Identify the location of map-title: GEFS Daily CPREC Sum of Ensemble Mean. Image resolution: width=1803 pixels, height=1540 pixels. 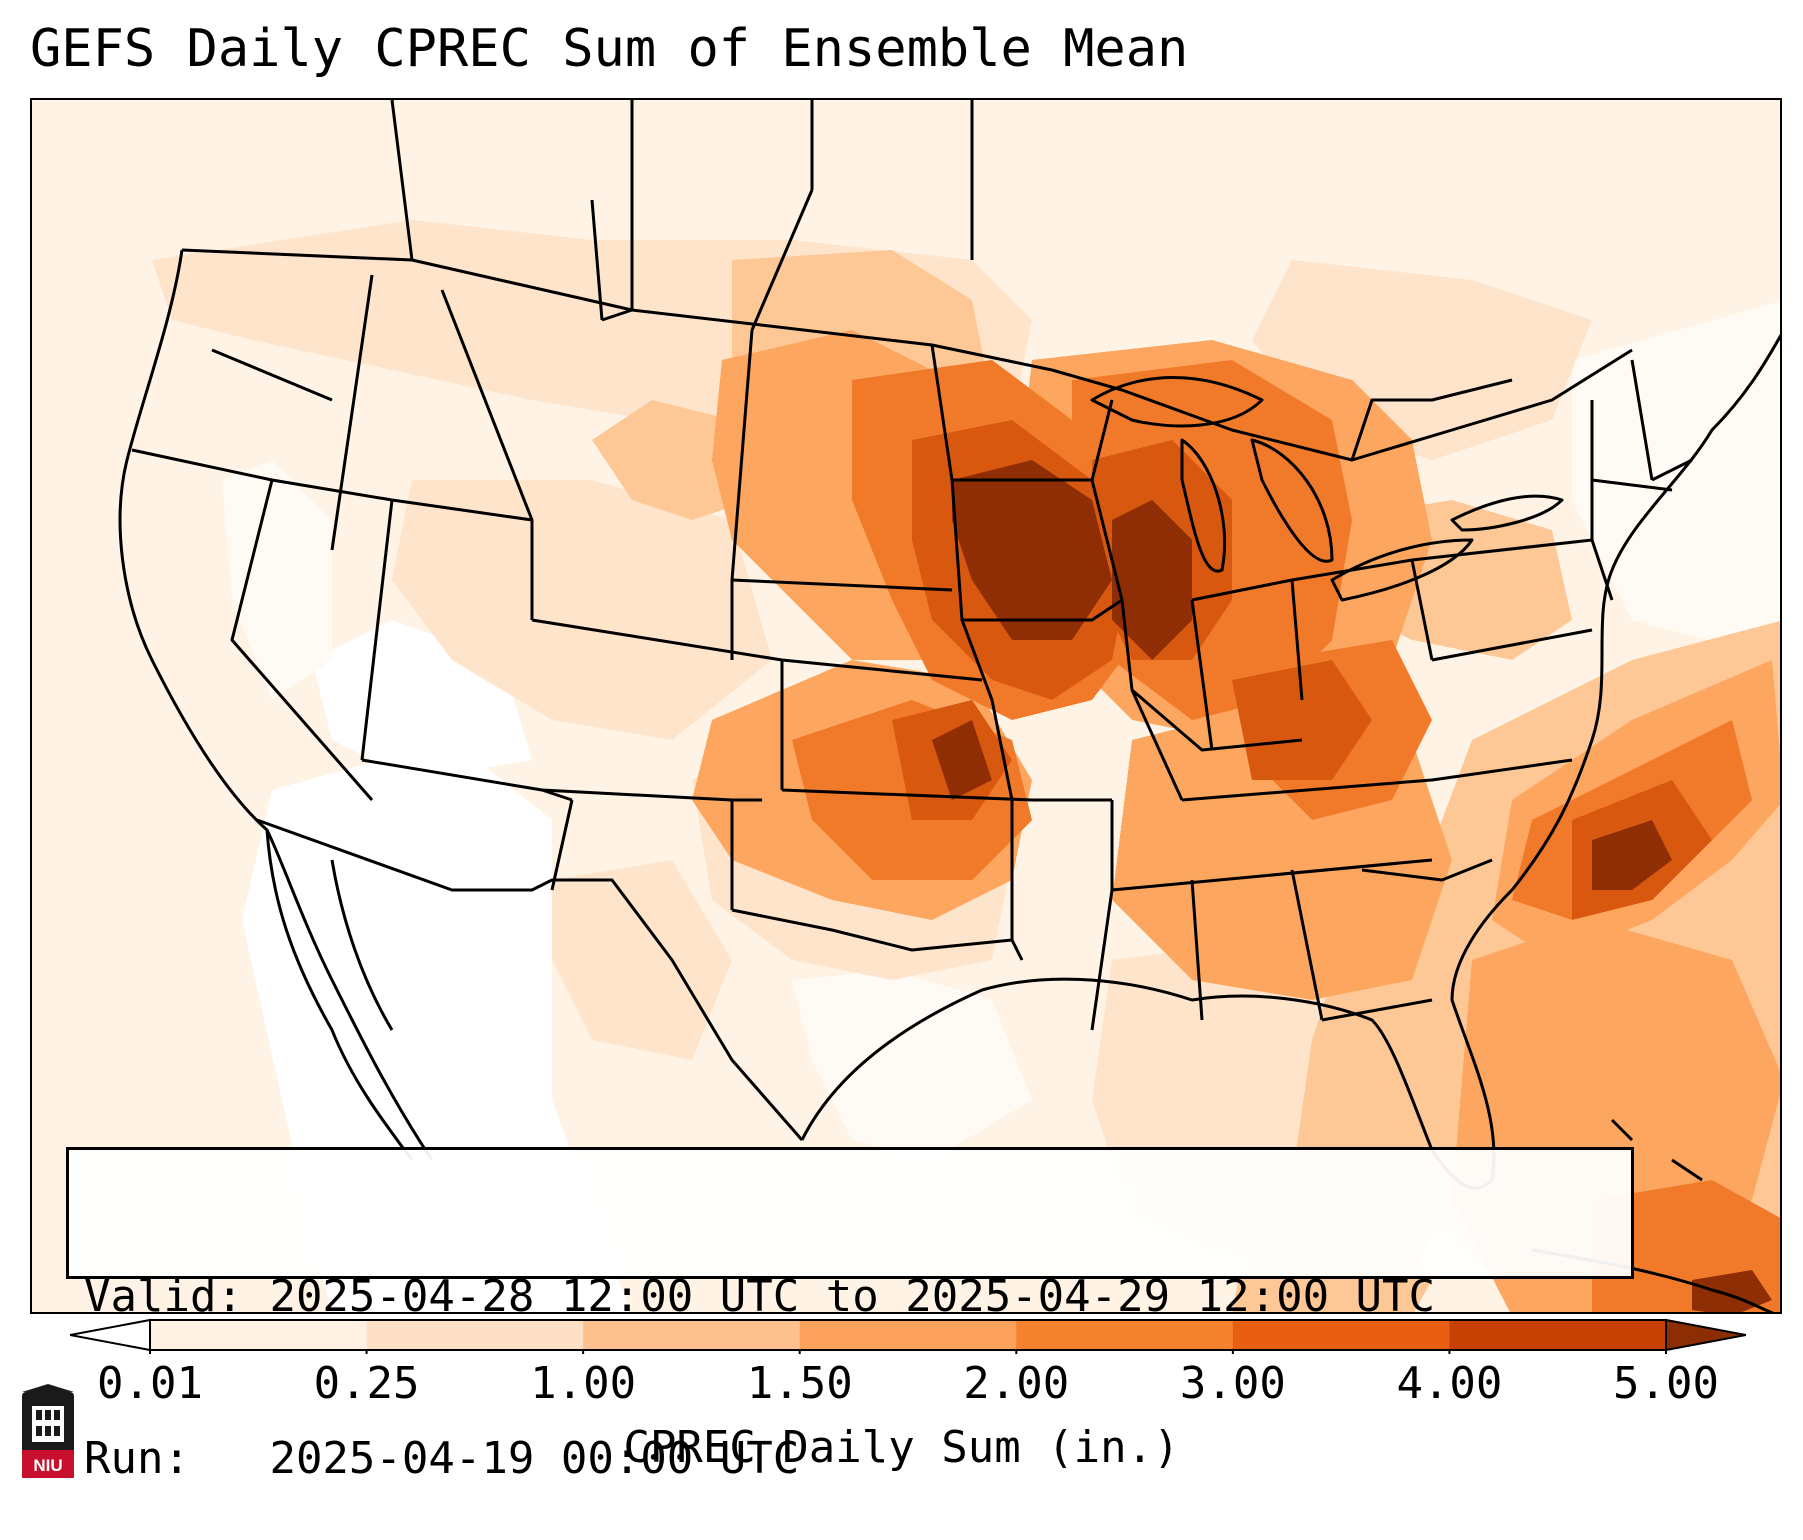
(609, 49).